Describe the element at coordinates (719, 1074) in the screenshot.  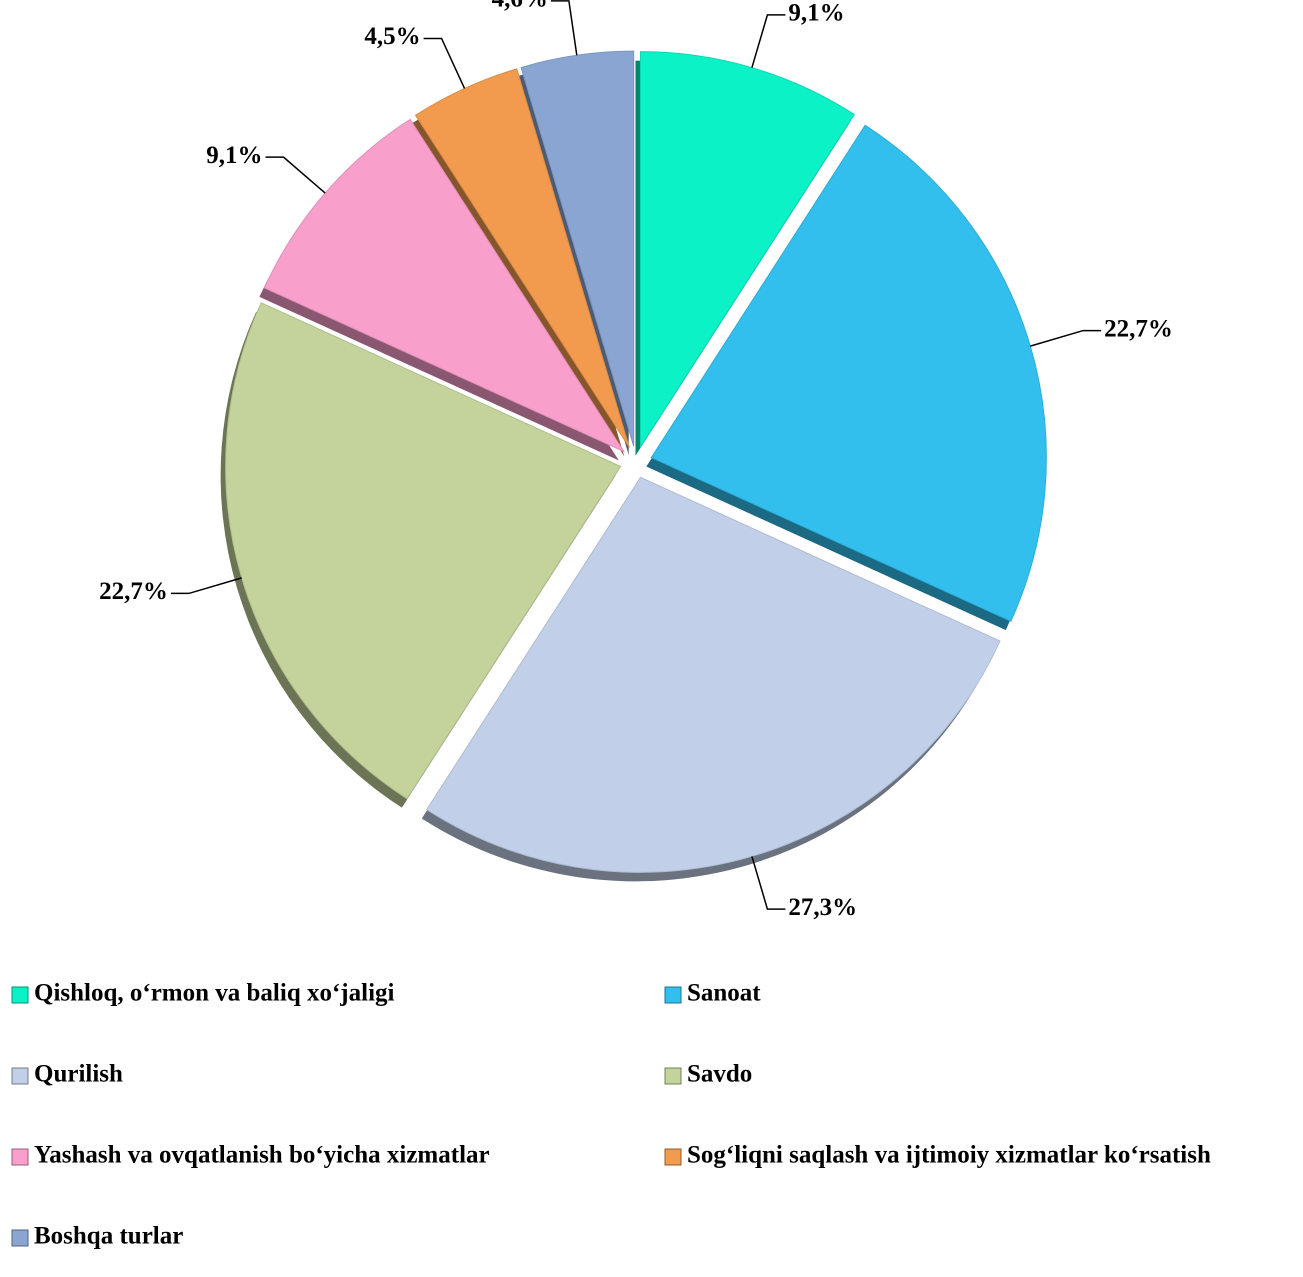
I see `legend-label: Savdo` at that location.